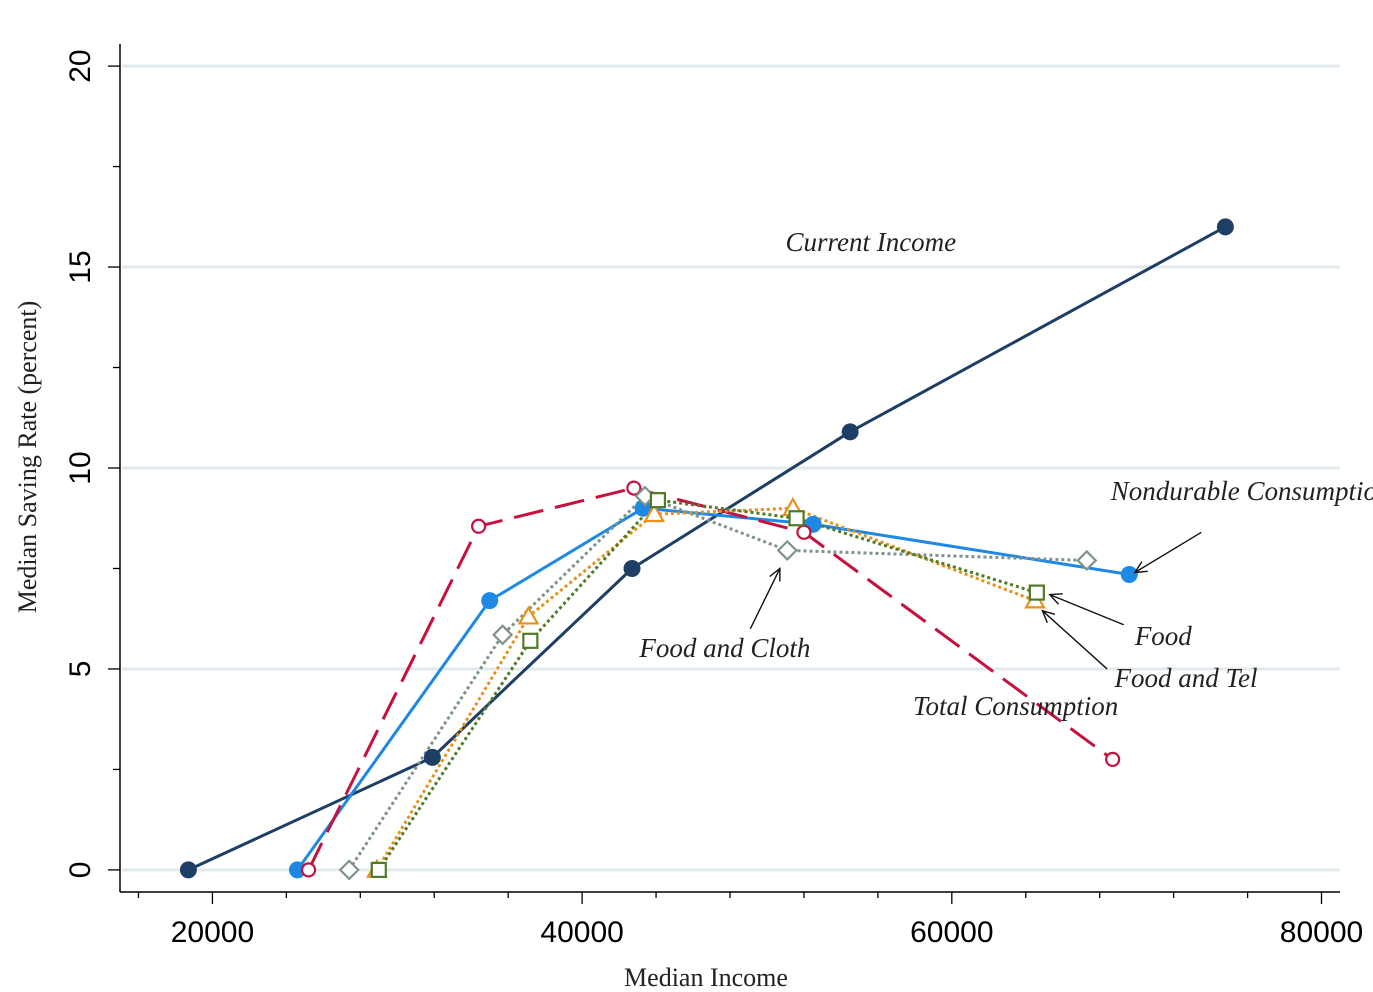 The height and width of the screenshot is (992, 1373). Describe the element at coordinates (212, 932) in the screenshot. I see `x-tick-label: 20000` at that location.